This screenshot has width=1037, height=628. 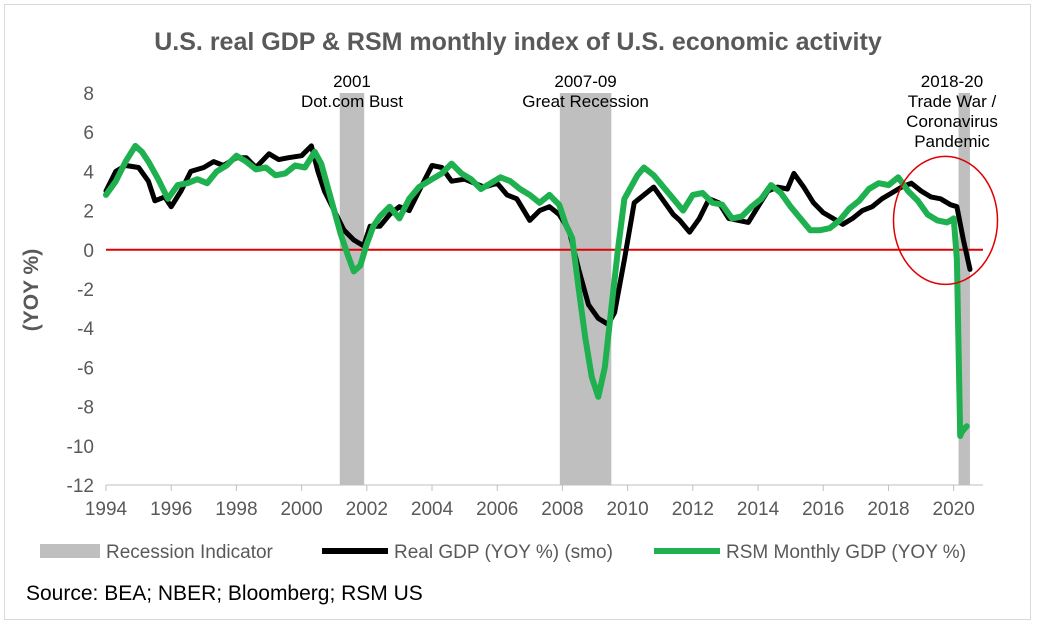 What do you see at coordinates (85, 408) in the screenshot?
I see `y-tick-label: -8` at bounding box center [85, 408].